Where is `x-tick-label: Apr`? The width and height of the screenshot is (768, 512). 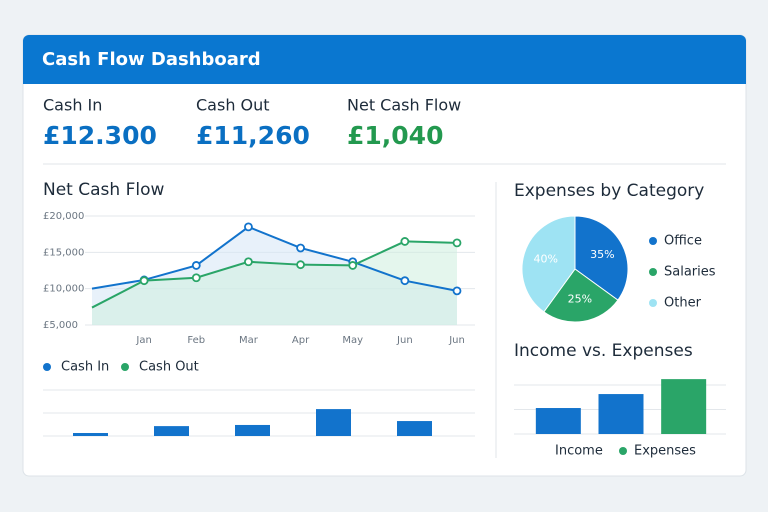 x-tick-label: Apr is located at coordinates (301, 340).